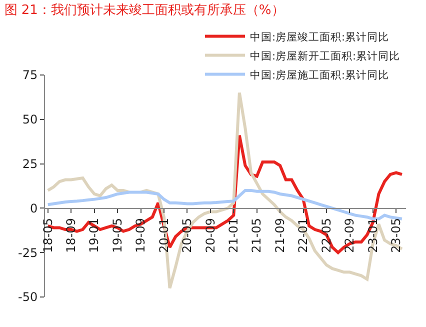 This screenshot has width=426, height=327. What do you see at coordinates (225, 204) in the screenshot?
I see `line-series` at bounding box center [225, 204].